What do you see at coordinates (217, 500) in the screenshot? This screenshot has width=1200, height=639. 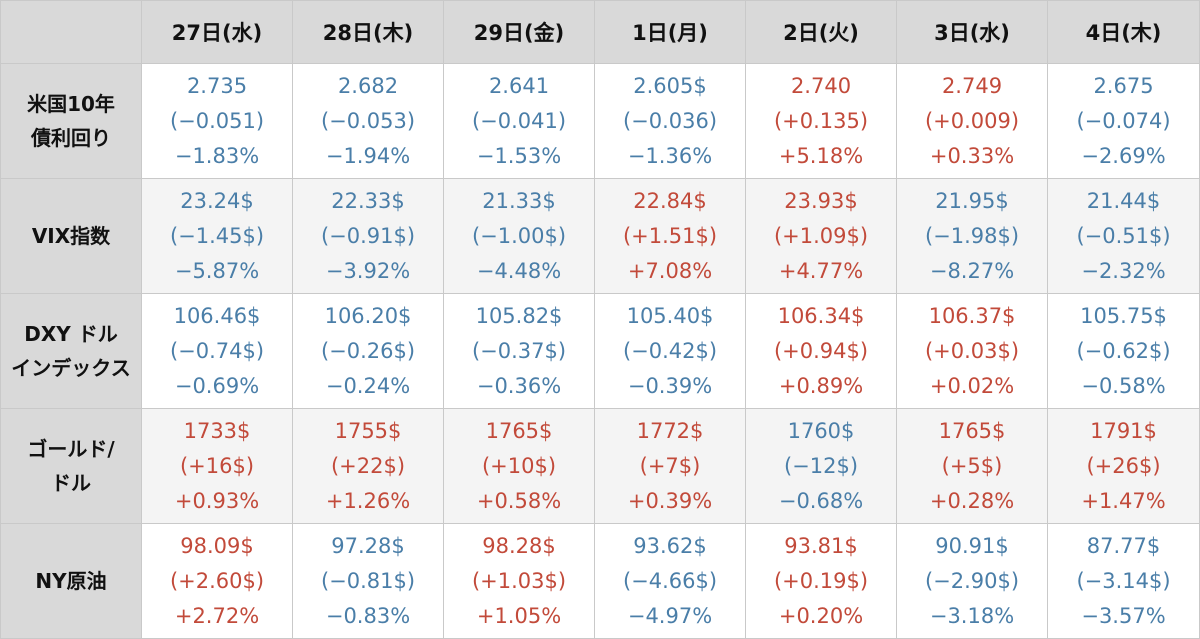 I see `cell-pct: +0.93%` at bounding box center [217, 500].